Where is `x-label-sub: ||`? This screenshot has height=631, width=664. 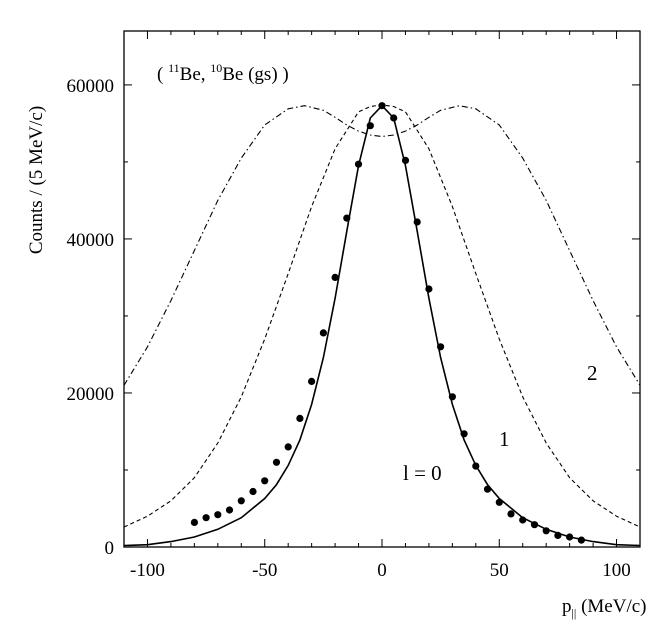
x-label-sub: || is located at coordinates (574, 613).